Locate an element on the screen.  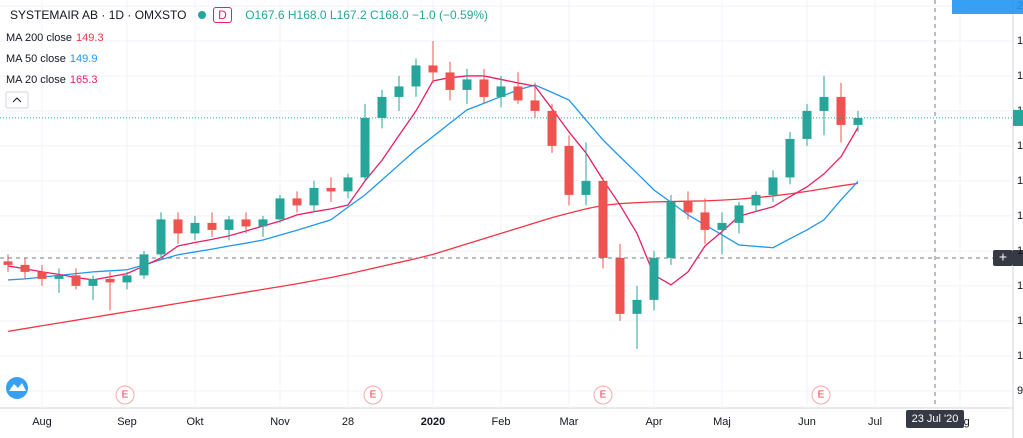
x-tick-label: Aug is located at coordinates (42, 422).